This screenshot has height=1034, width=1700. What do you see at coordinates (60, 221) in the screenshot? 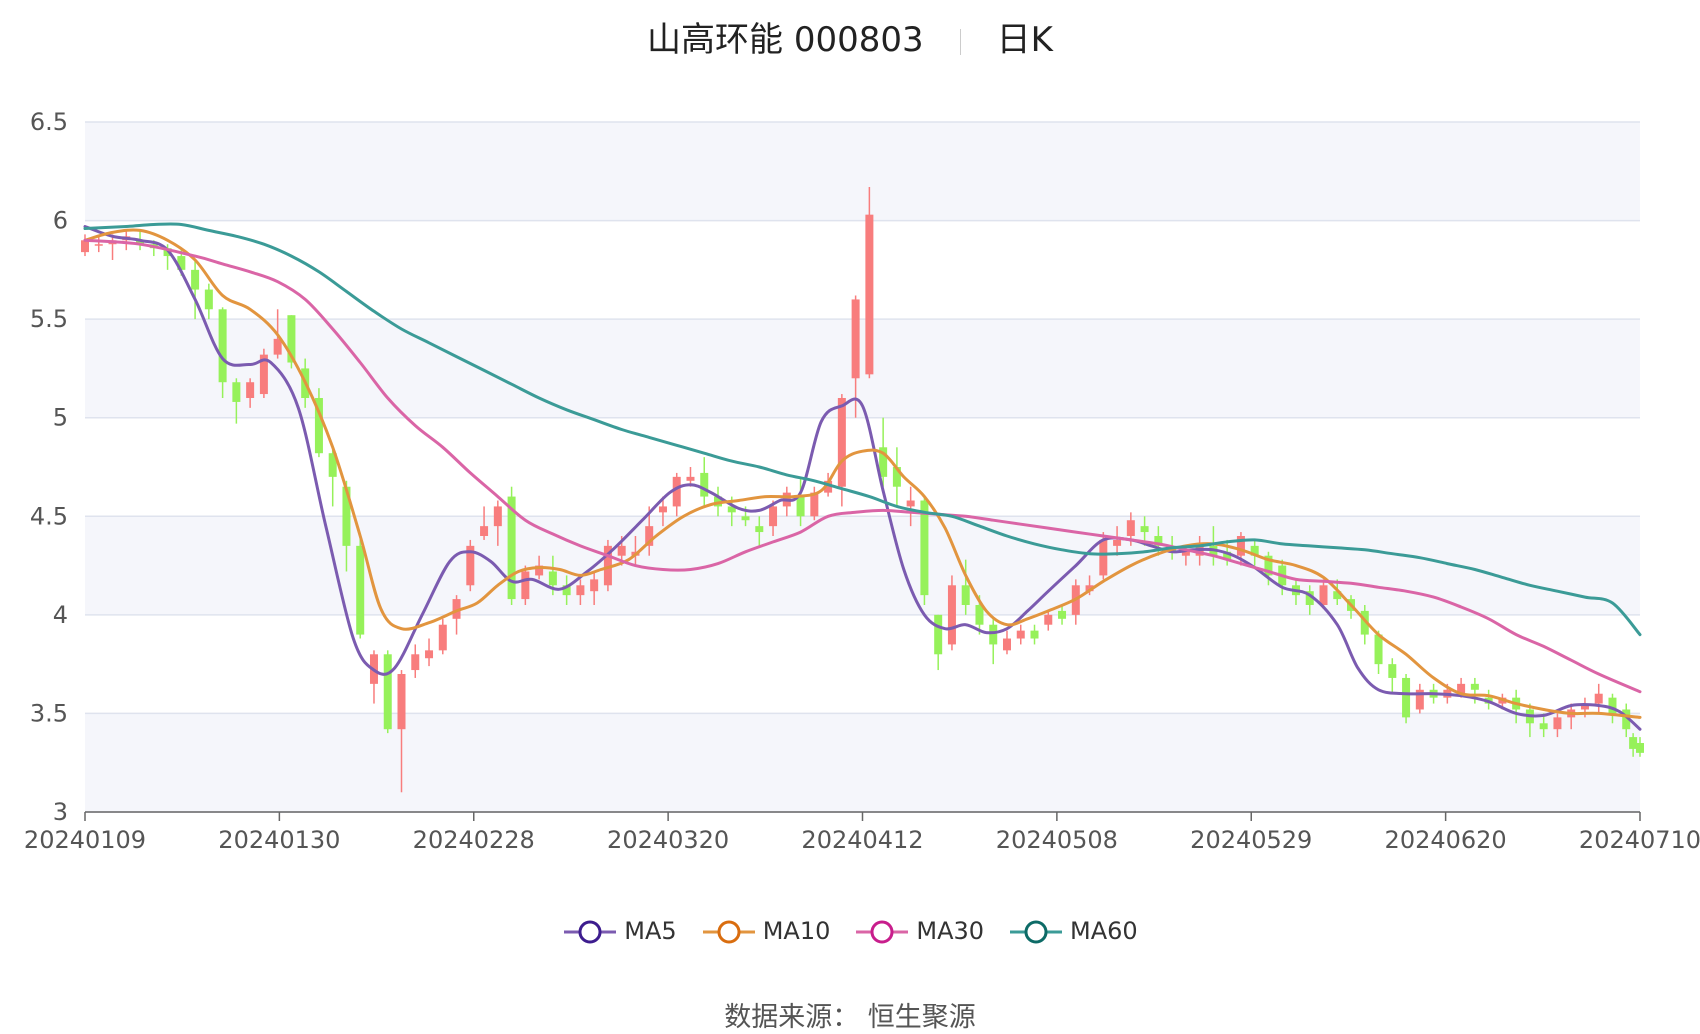
I see `y-tick-label: 6` at bounding box center [60, 221].